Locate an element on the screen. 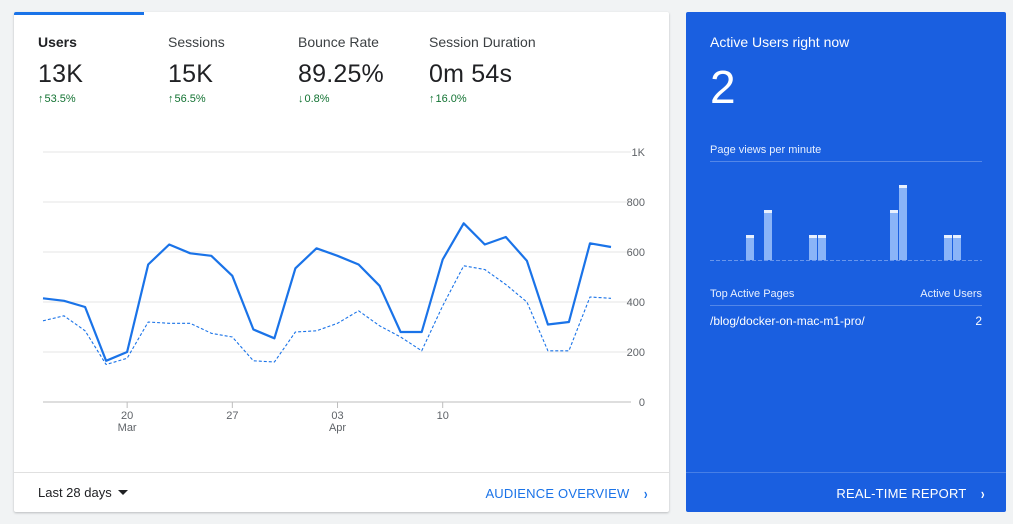 Image resolution: width=1013 pixels, height=524 pixels. audience-overview-link: AUDIENCE OVERVIEW › is located at coordinates (567, 494).